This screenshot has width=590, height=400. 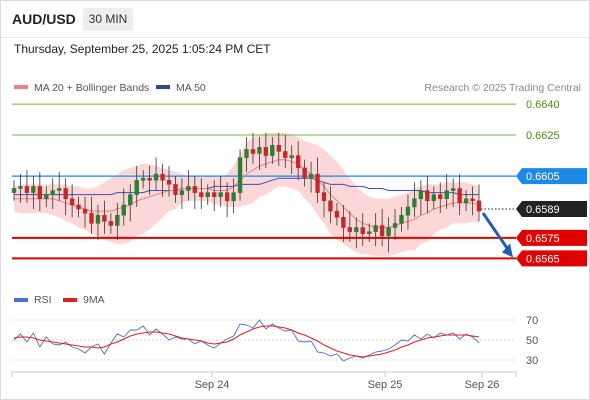 What do you see at coordinates (212, 385) in the screenshot?
I see `time-axis-label: Sep 24` at bounding box center [212, 385].